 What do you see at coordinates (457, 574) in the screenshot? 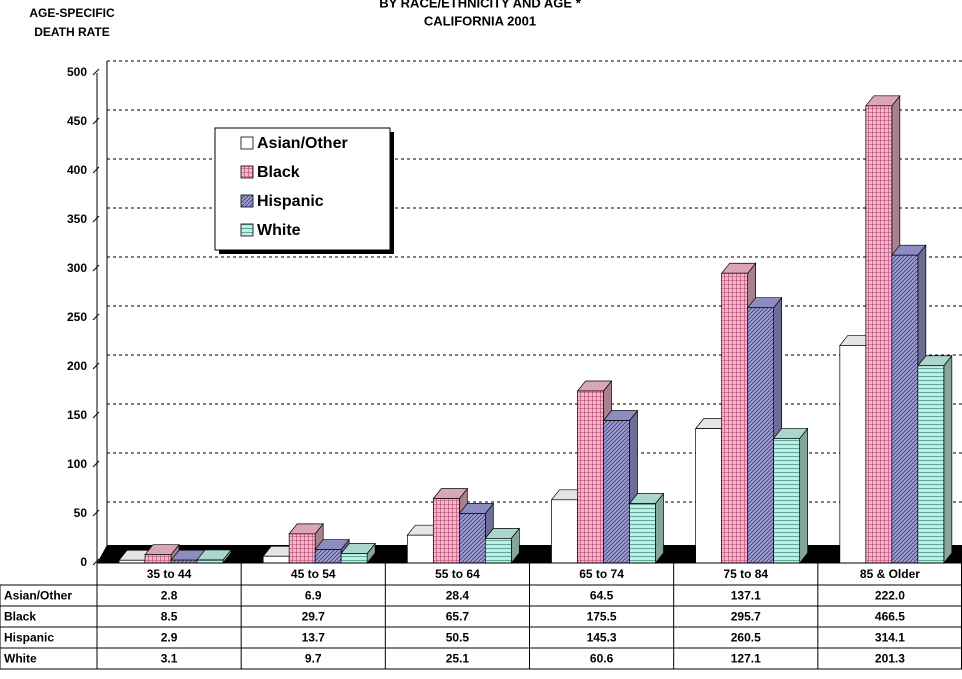
I see `x-tick-label: 55 to 64` at bounding box center [457, 574].